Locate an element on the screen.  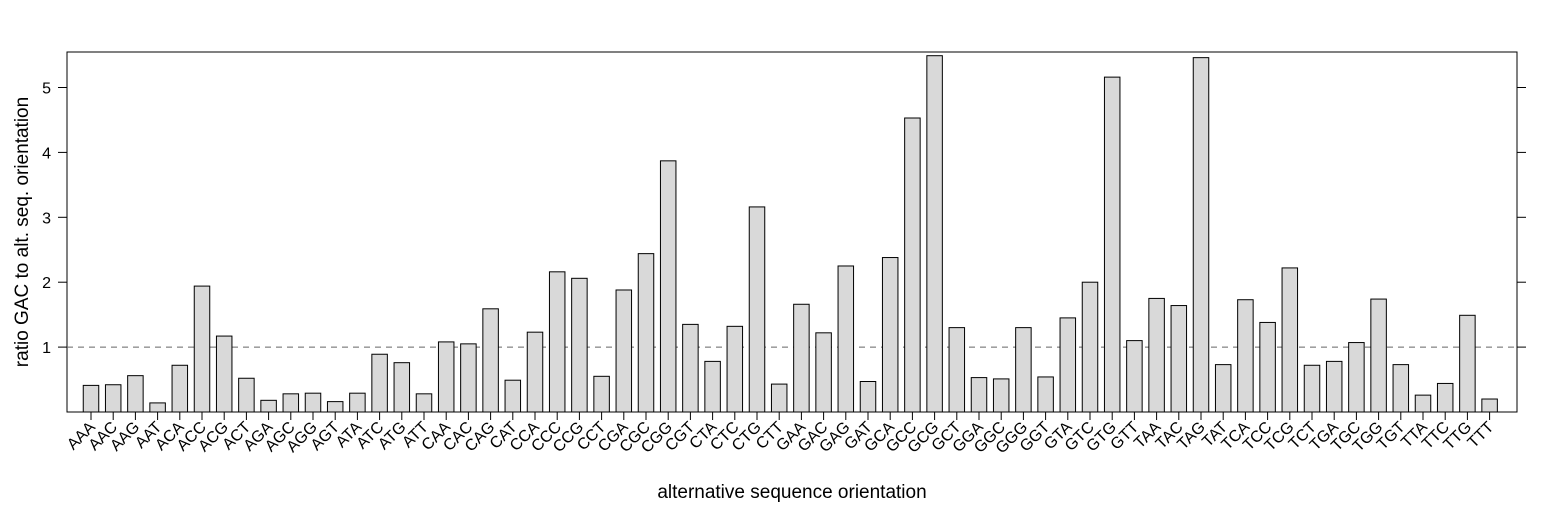
bar-gtg is located at coordinates (1112, 244).